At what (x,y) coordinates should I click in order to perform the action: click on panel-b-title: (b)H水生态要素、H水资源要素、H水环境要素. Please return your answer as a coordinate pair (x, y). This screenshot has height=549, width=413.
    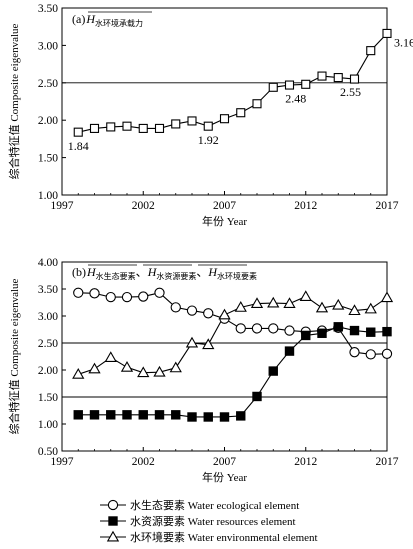
    Looking at the image, I should click on (164, 273).